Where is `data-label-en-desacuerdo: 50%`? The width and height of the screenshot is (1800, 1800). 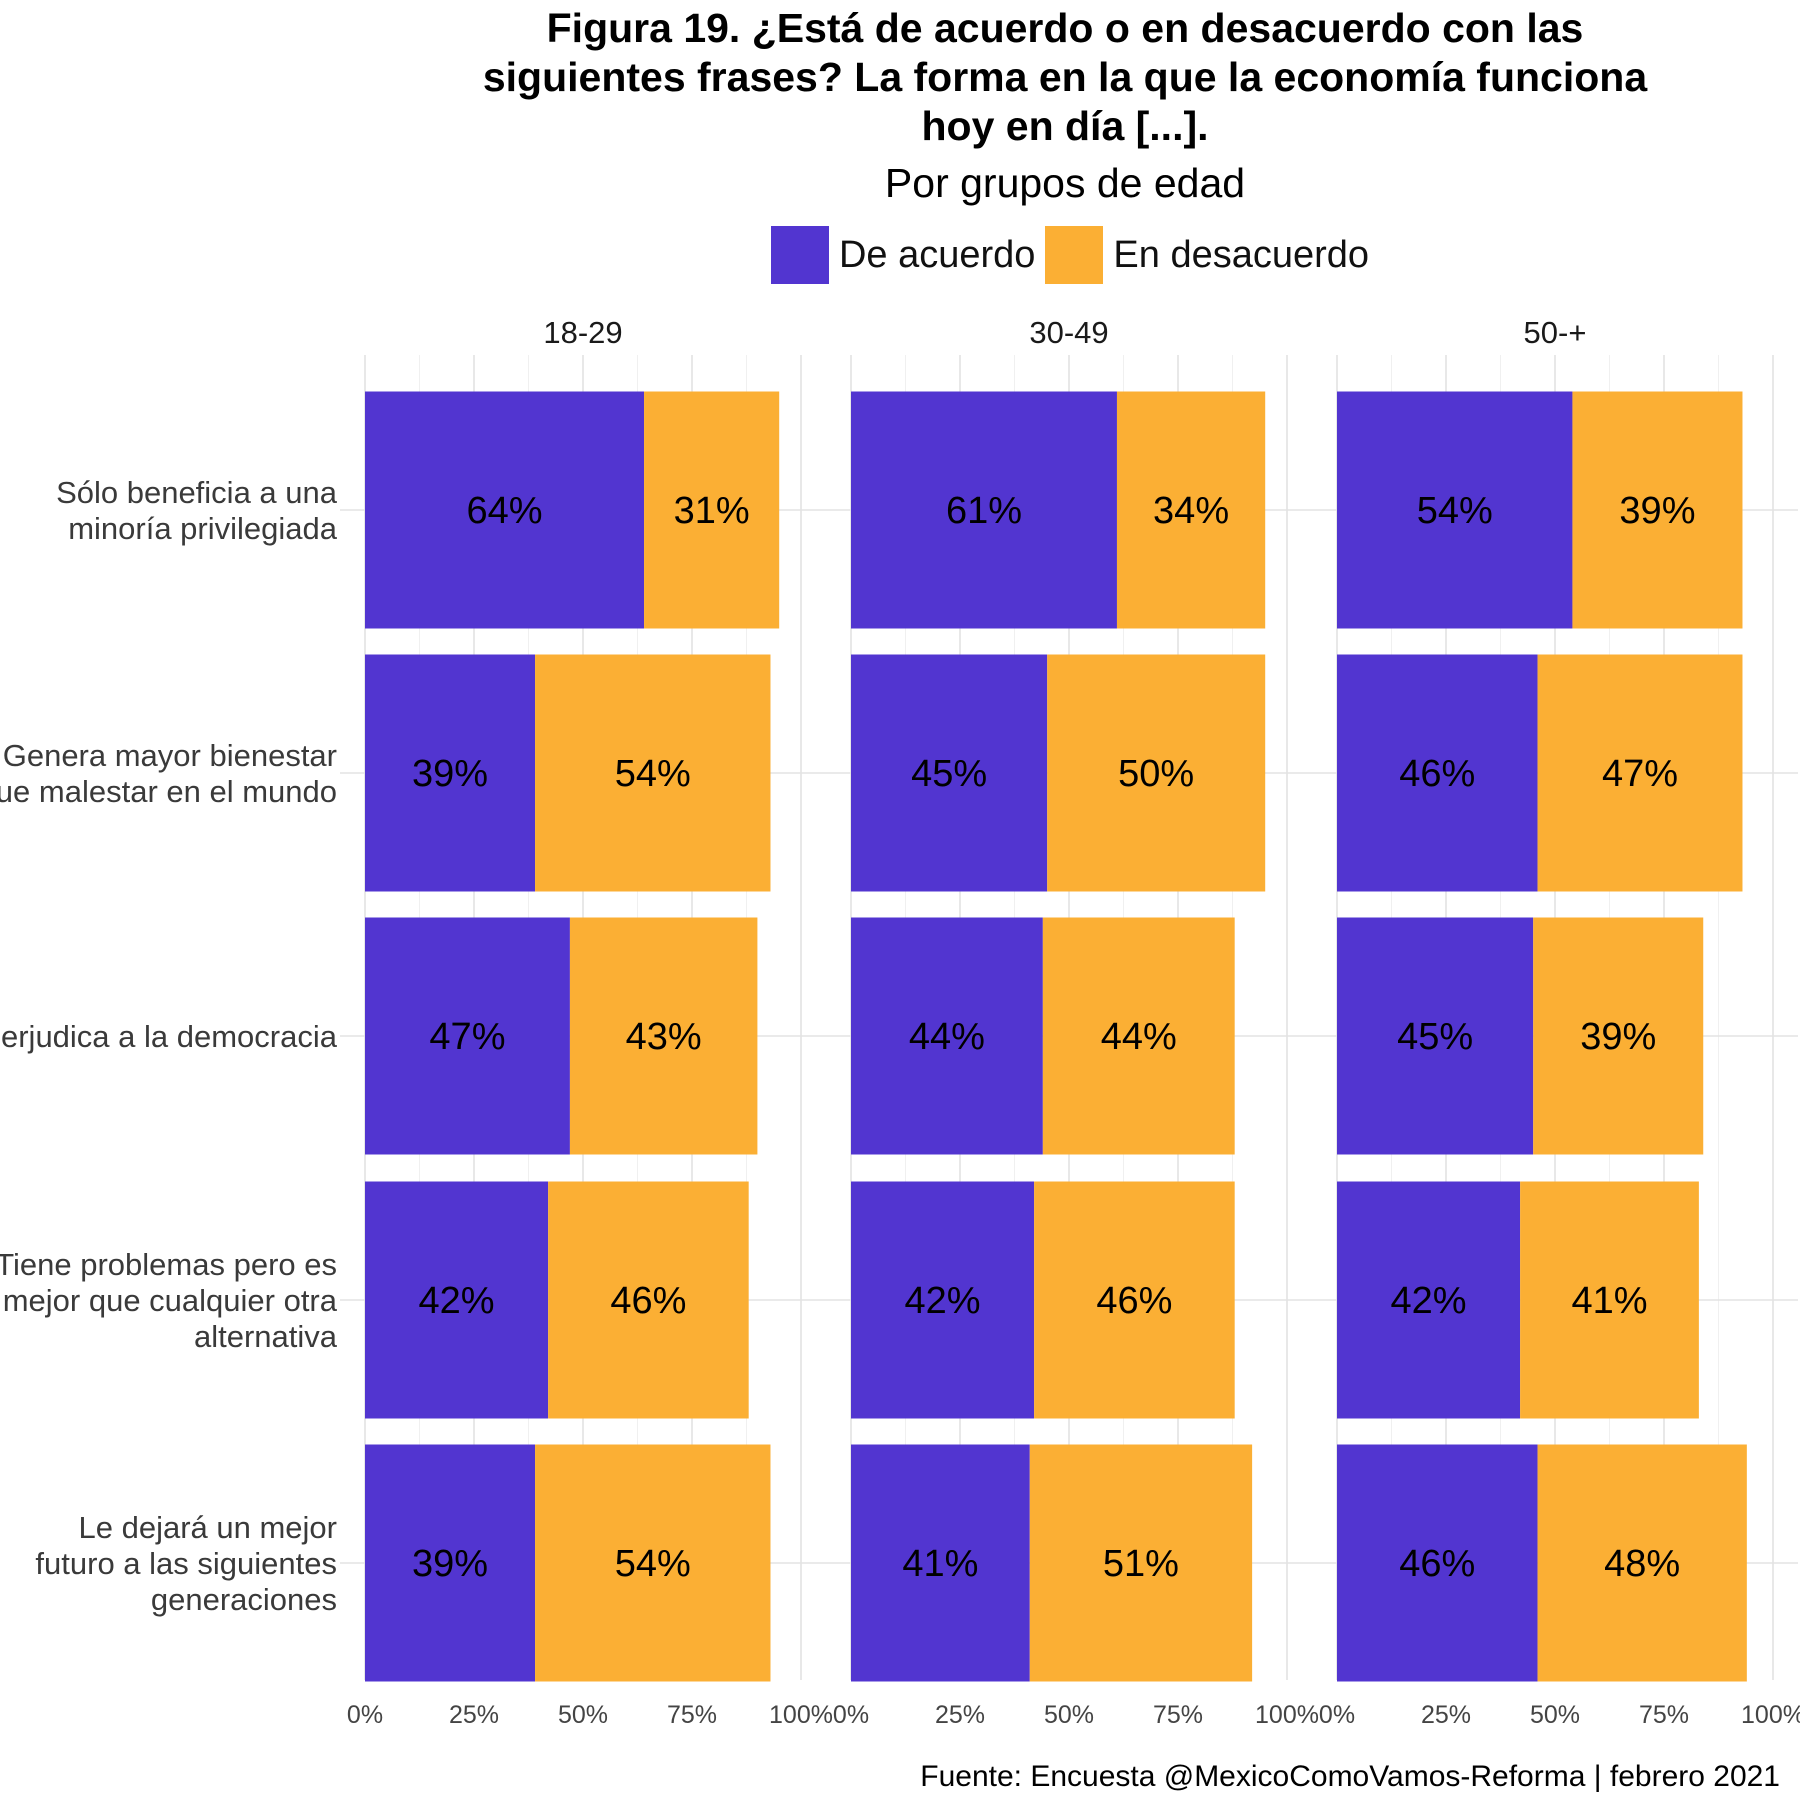 data-label-en-desacuerdo: 50% is located at coordinates (1156, 774).